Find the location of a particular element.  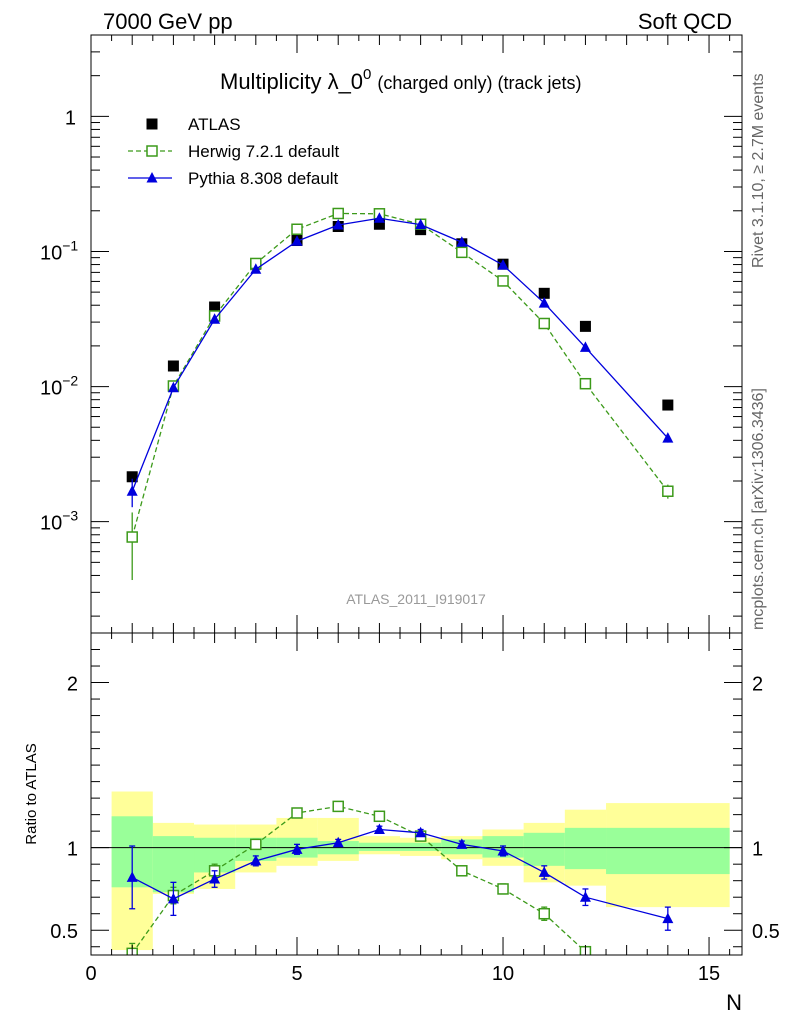

x-tick-label: 0 is located at coordinates (90, 974).